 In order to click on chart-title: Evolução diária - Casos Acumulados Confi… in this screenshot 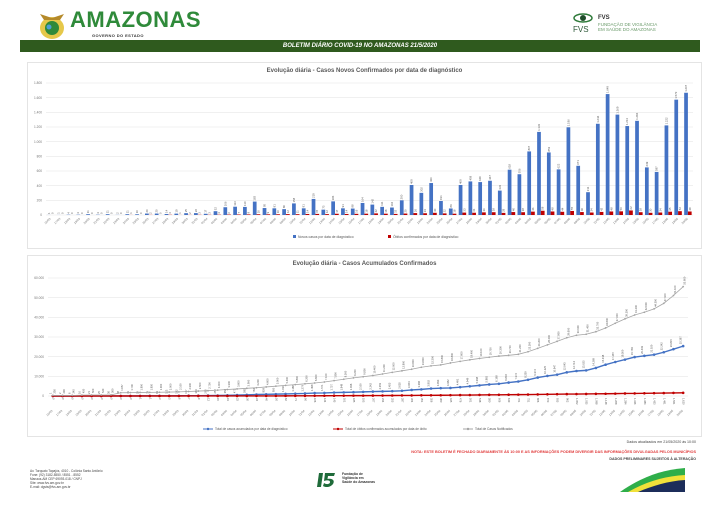, I will do `click(364, 264)`.